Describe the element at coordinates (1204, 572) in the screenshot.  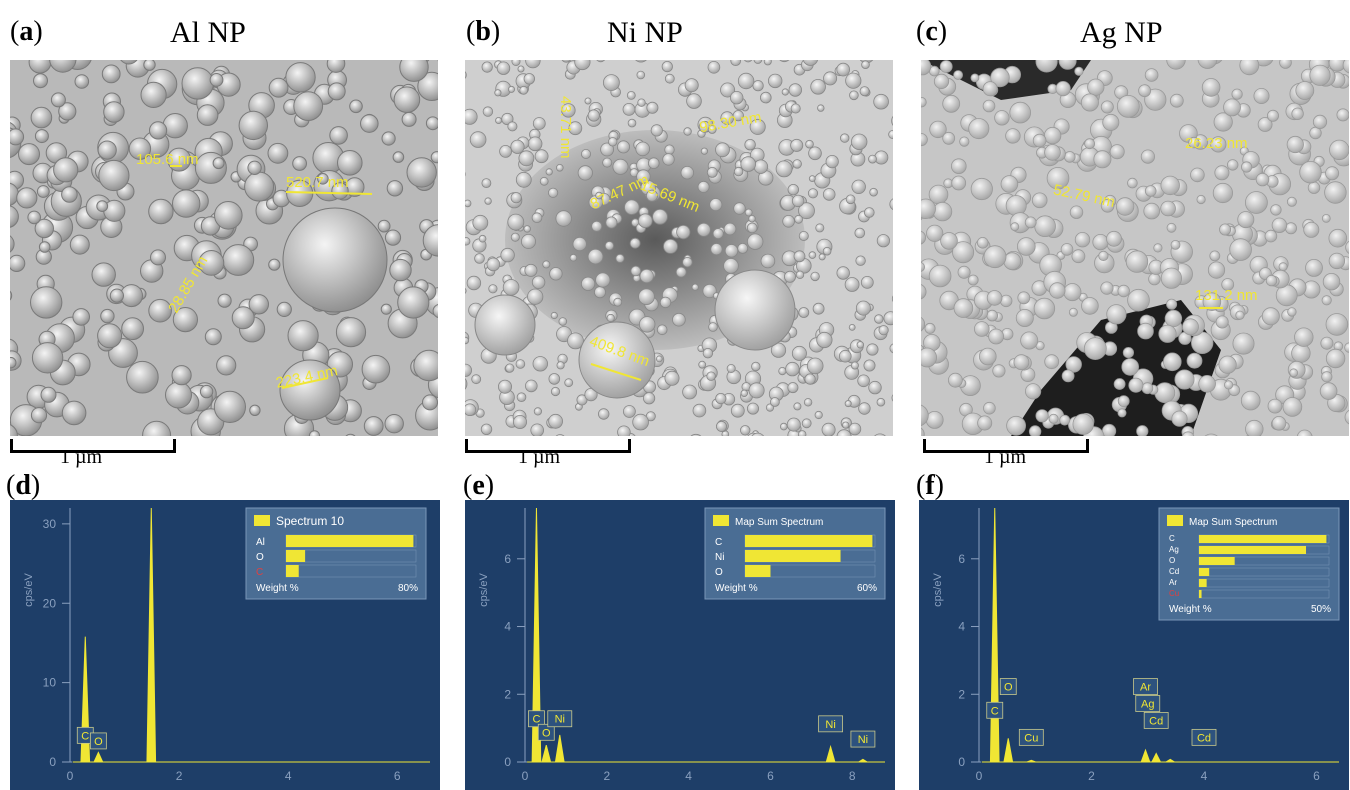
I see `inset-bar` at that location.